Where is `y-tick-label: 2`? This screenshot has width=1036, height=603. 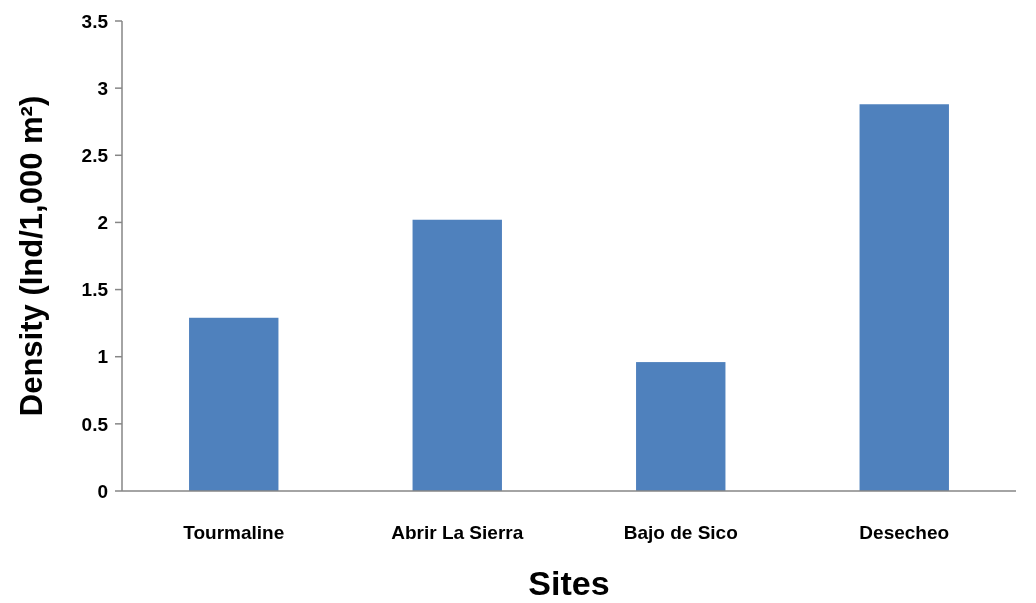
y-tick-label: 2 is located at coordinates (102, 223).